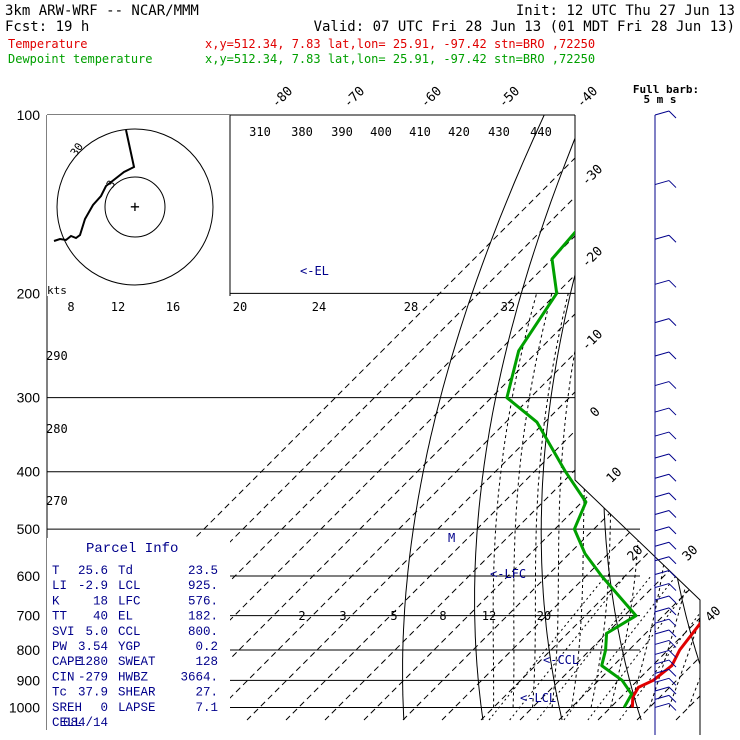 The width and height of the screenshot is (740, 740). I want to click on parcel-info-cell: SREH, so click(67, 708).